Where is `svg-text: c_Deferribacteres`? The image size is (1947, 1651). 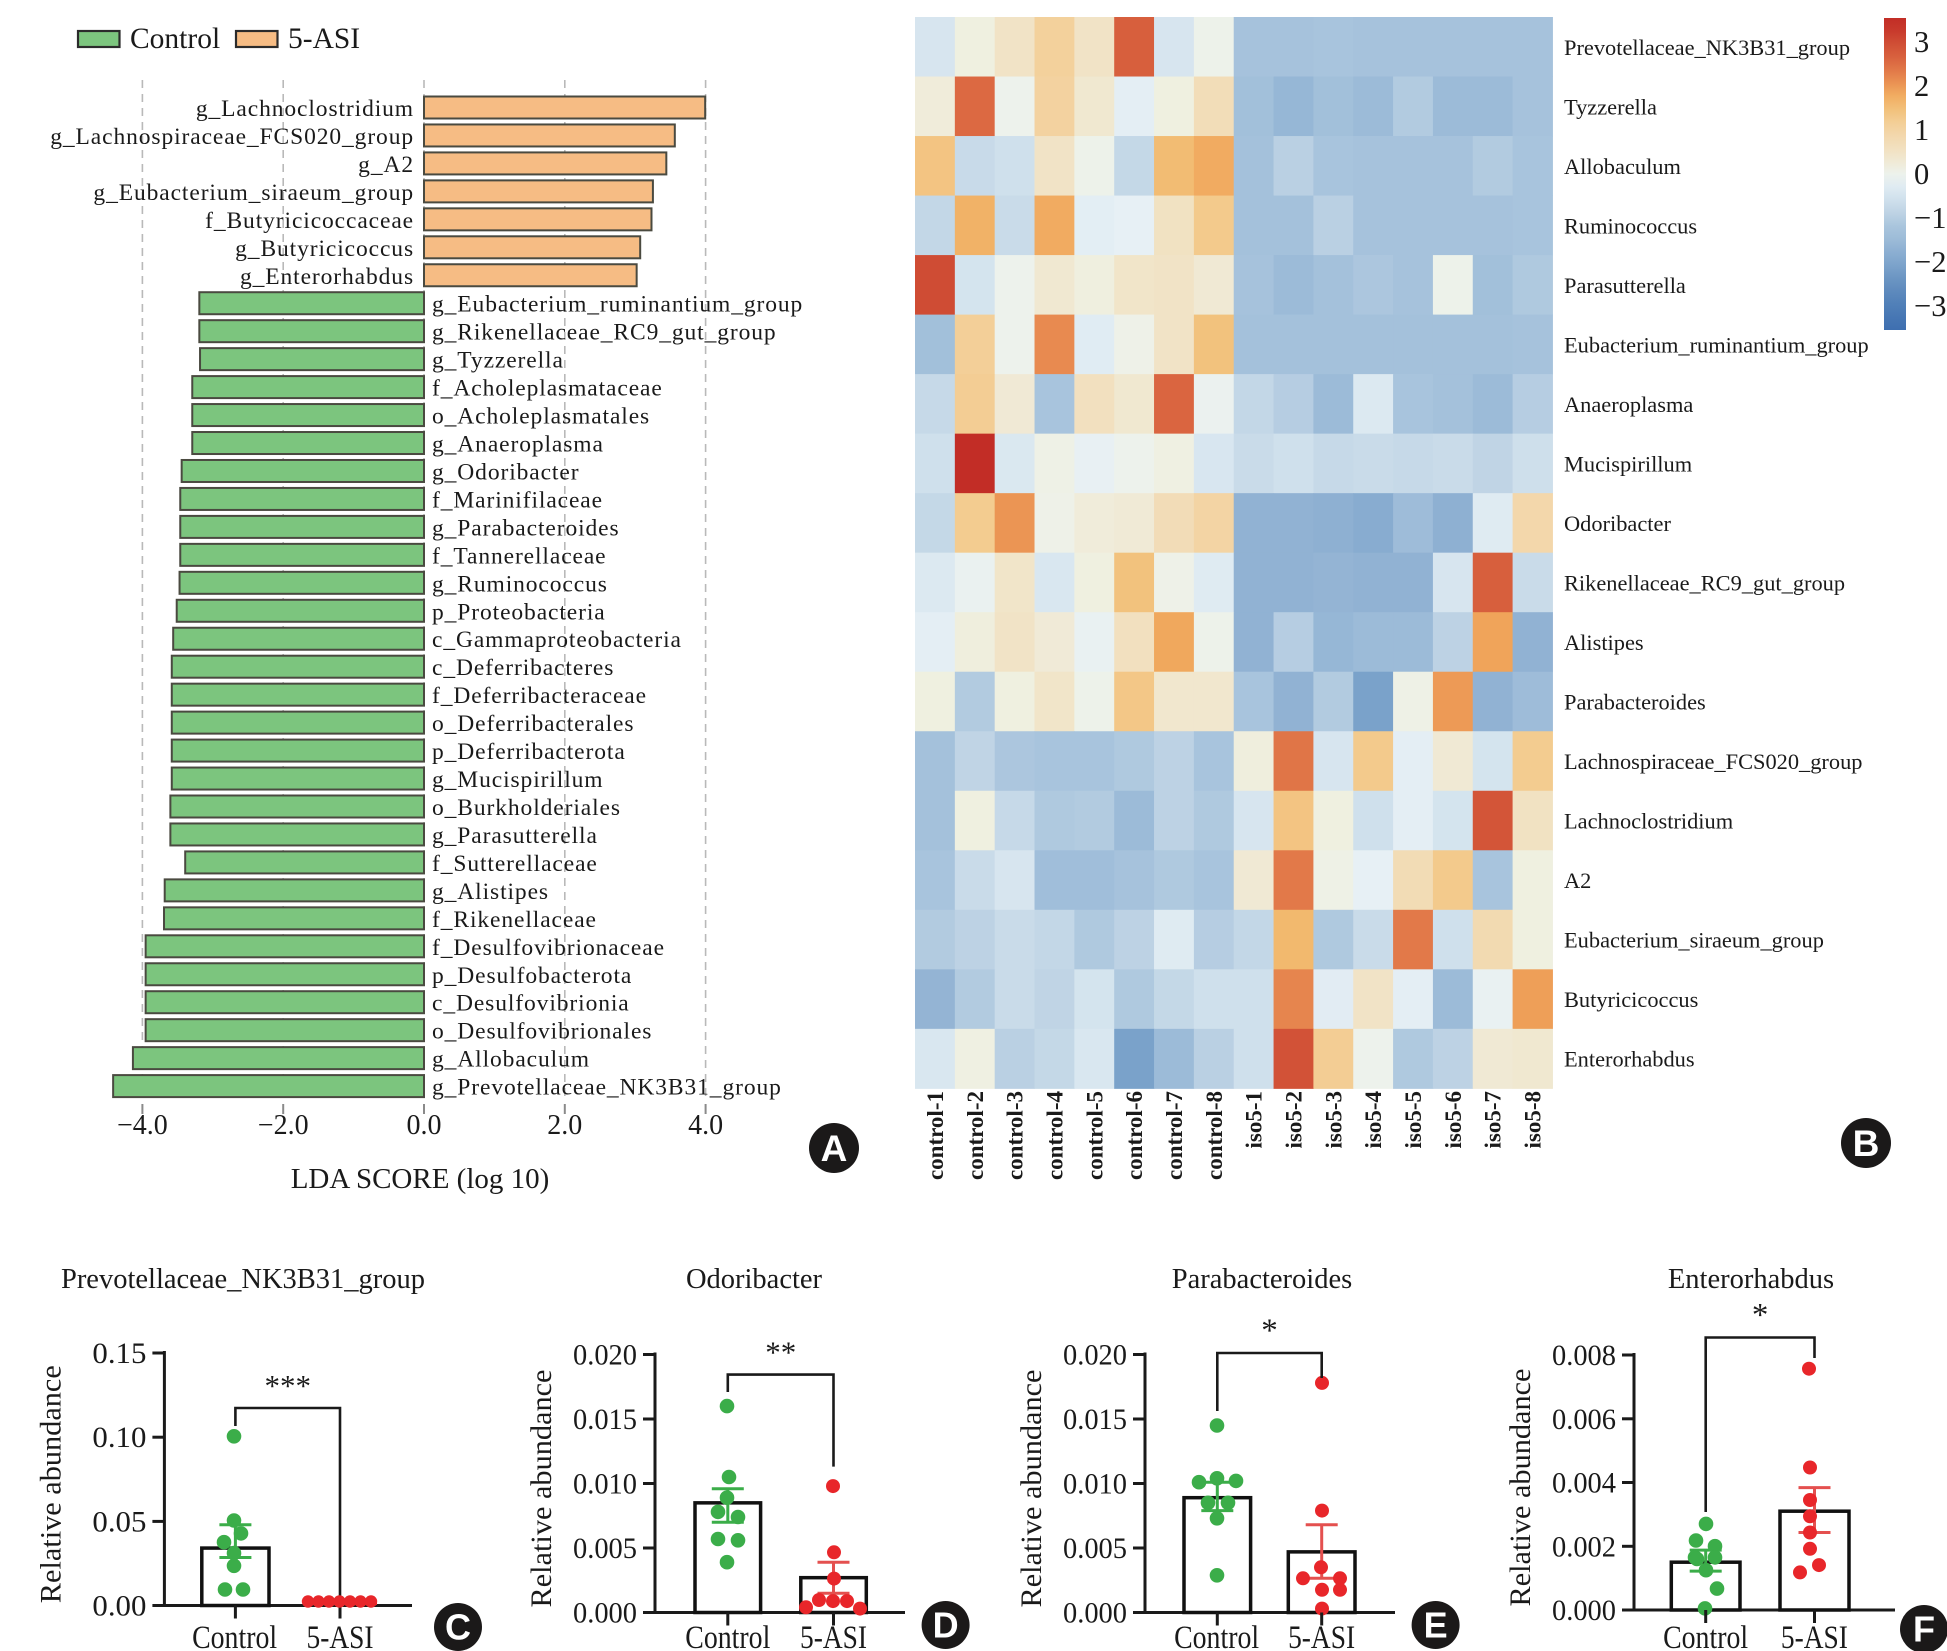
svg-text: c_Deferribacteres is located at coordinates (523, 668).